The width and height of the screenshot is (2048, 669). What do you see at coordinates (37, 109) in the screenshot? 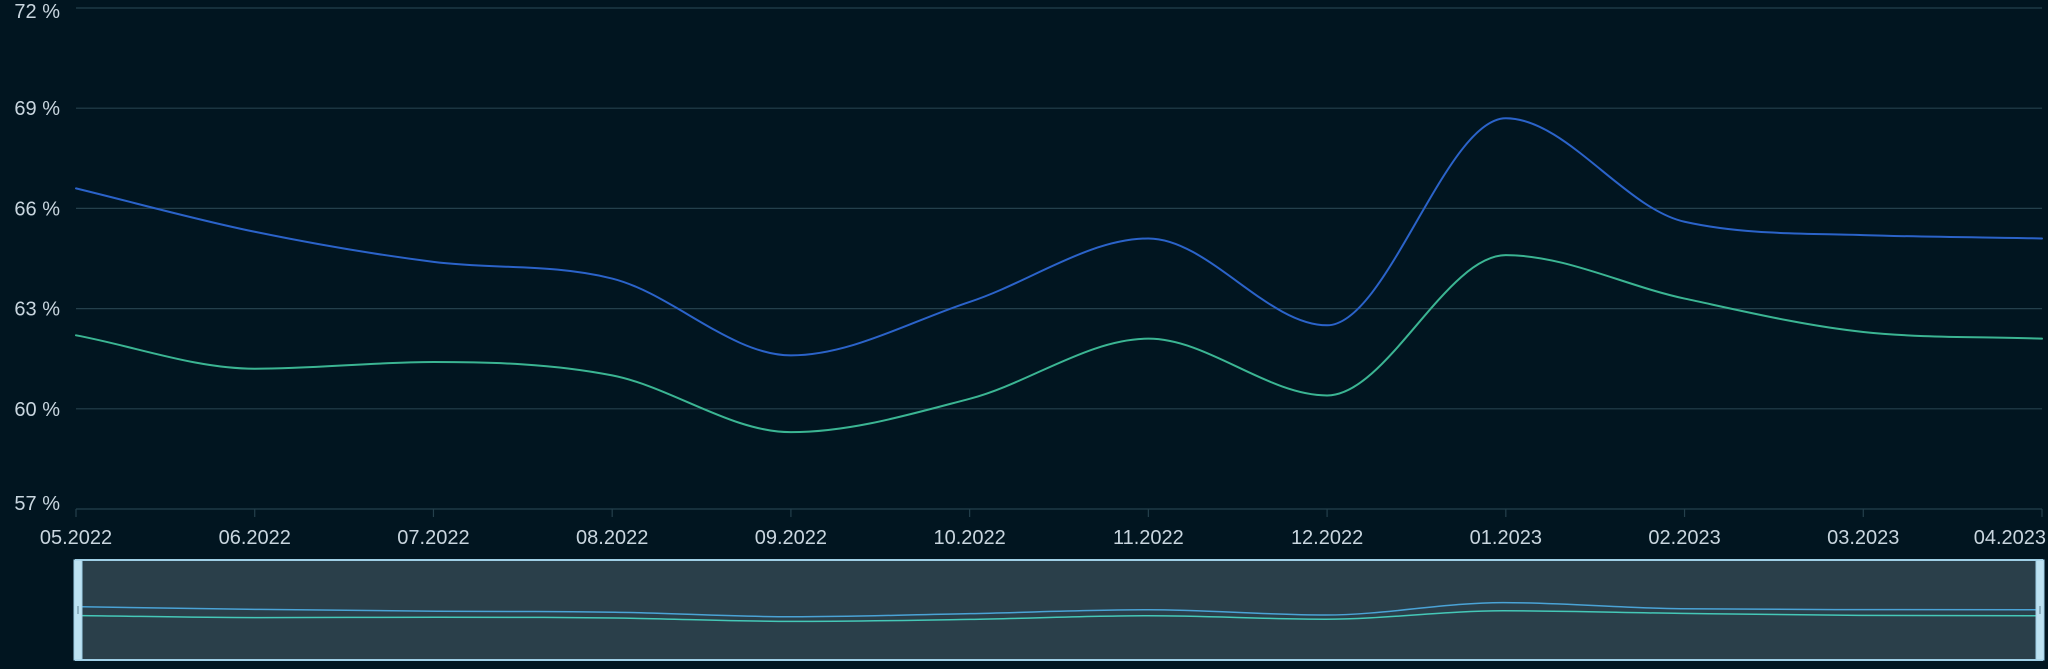
I see `y-tick-label: 69 %` at bounding box center [37, 109].